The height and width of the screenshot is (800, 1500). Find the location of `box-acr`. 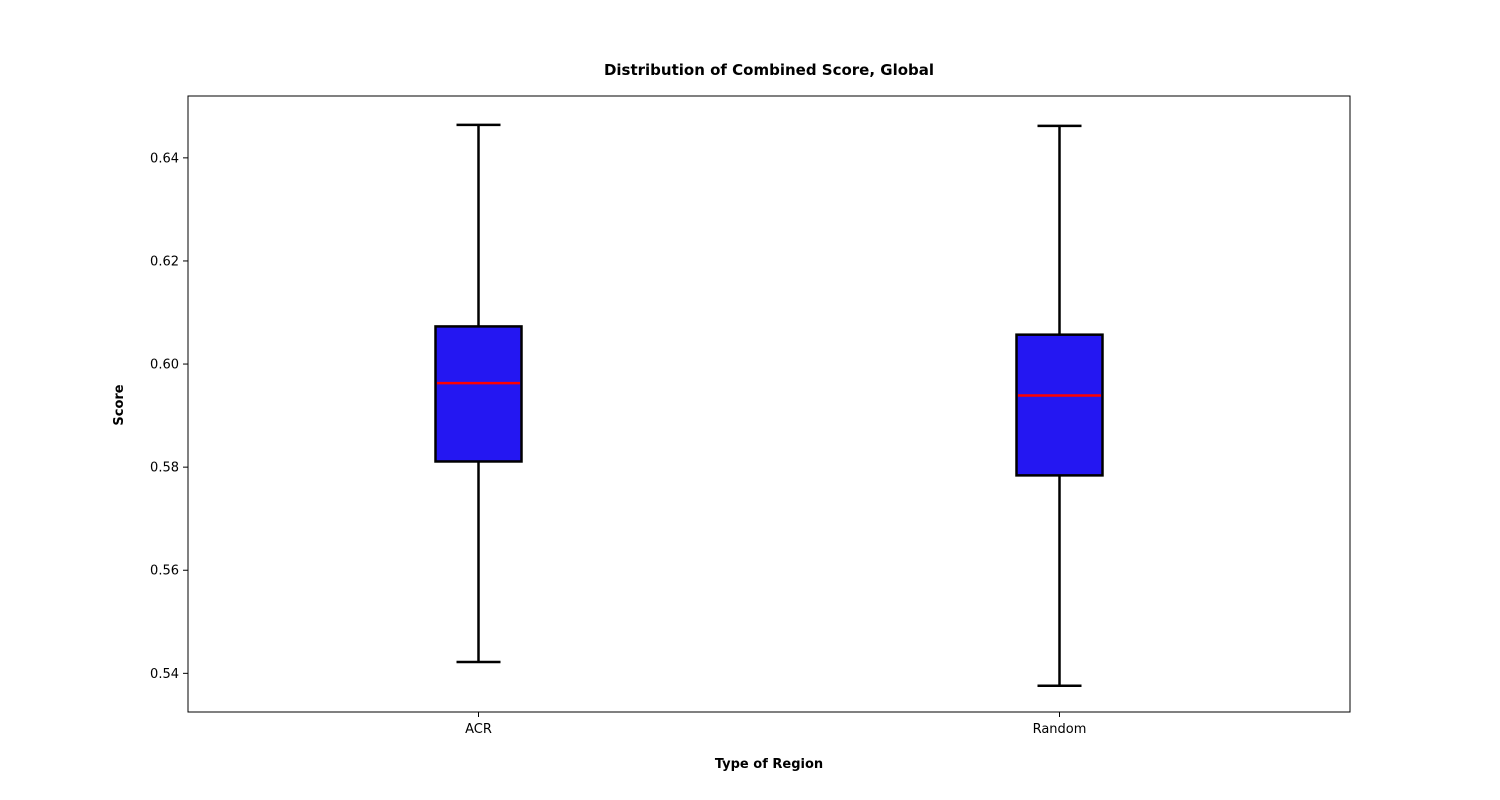

box-acr is located at coordinates (478, 393).